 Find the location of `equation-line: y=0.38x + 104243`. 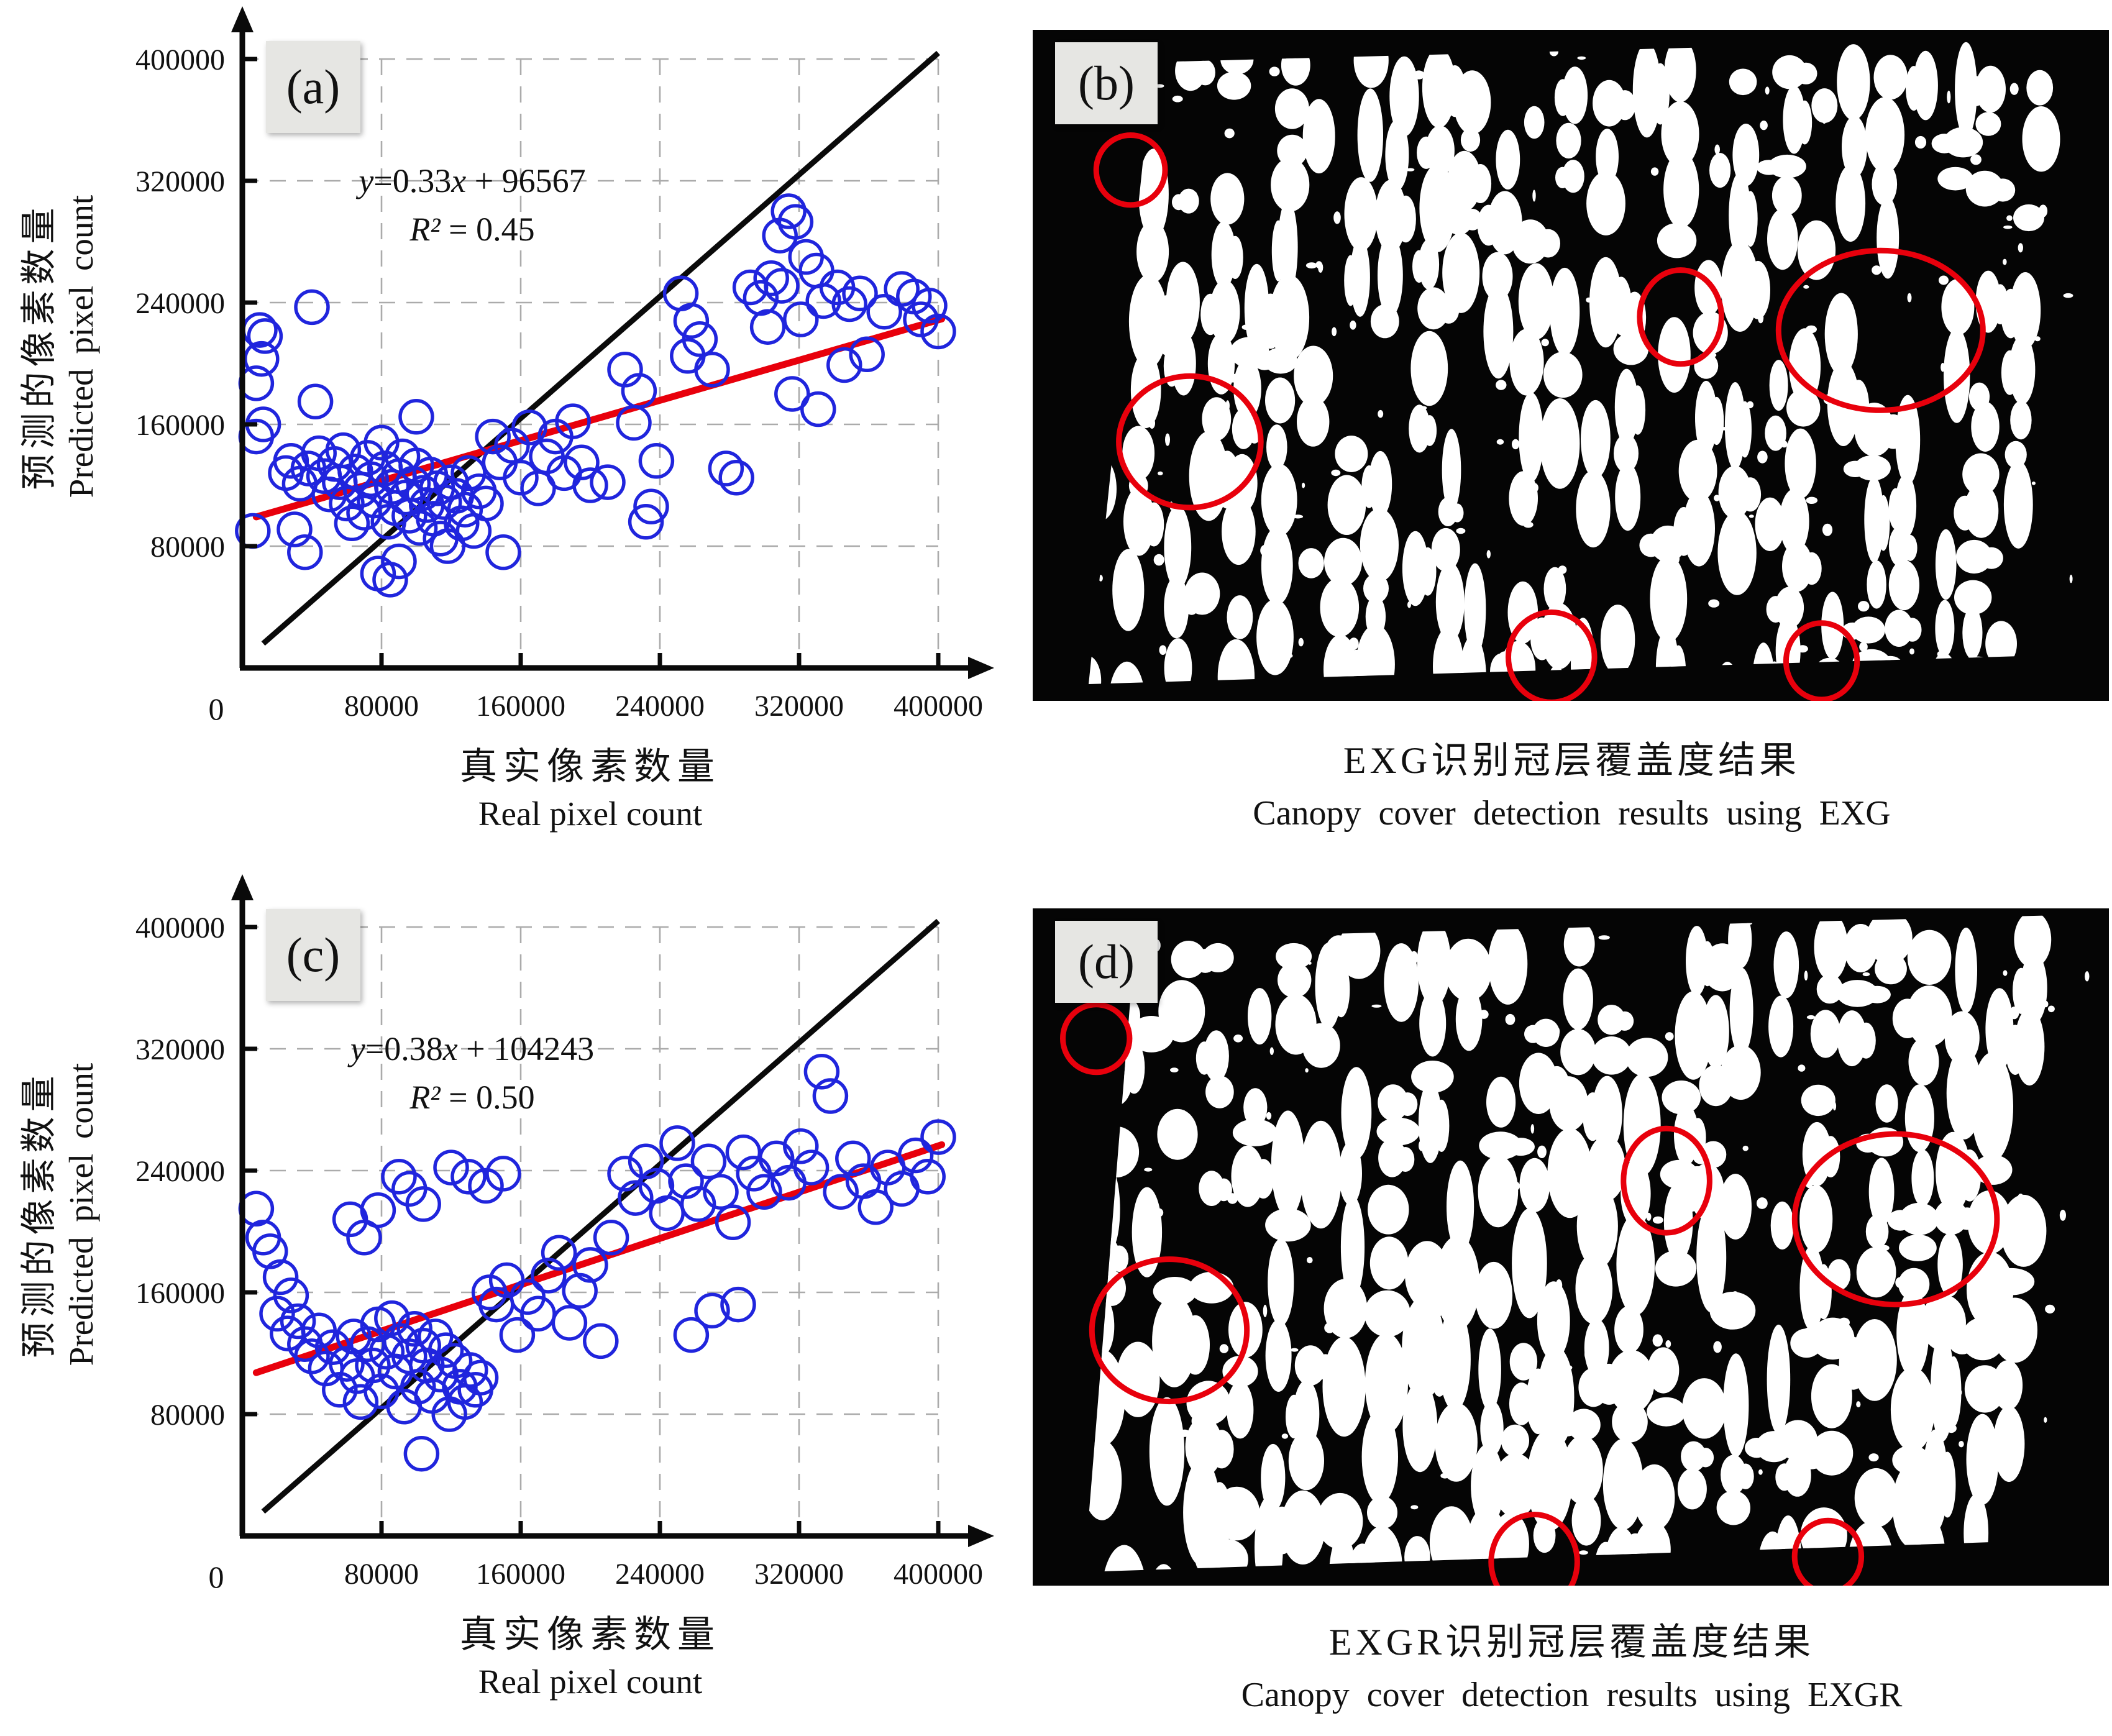

equation-line: y=0.38x + 104243 is located at coordinates (472, 1048).